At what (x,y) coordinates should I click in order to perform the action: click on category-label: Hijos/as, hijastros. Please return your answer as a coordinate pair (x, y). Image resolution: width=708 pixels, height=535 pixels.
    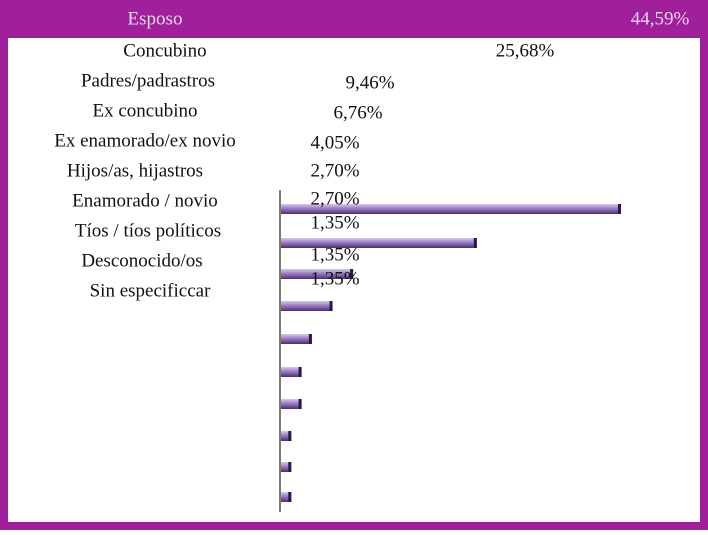
    Looking at the image, I should click on (135, 170).